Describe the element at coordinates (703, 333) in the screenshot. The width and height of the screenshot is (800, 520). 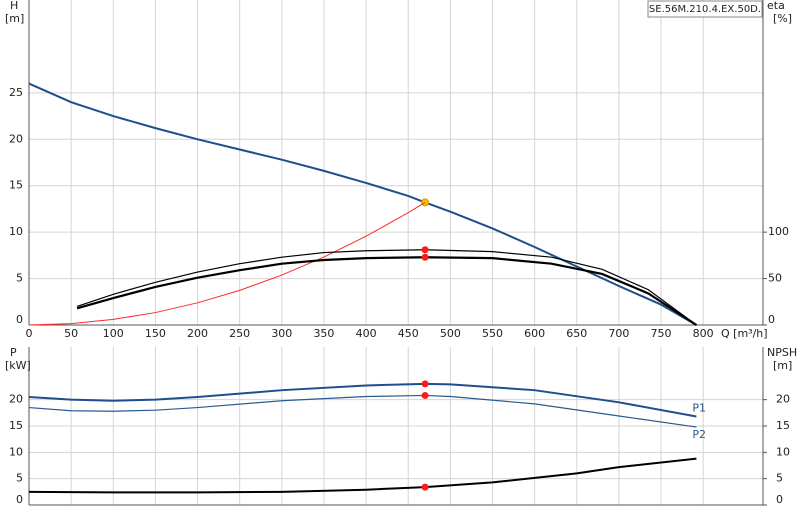
I see `x-tick-label: 800` at that location.